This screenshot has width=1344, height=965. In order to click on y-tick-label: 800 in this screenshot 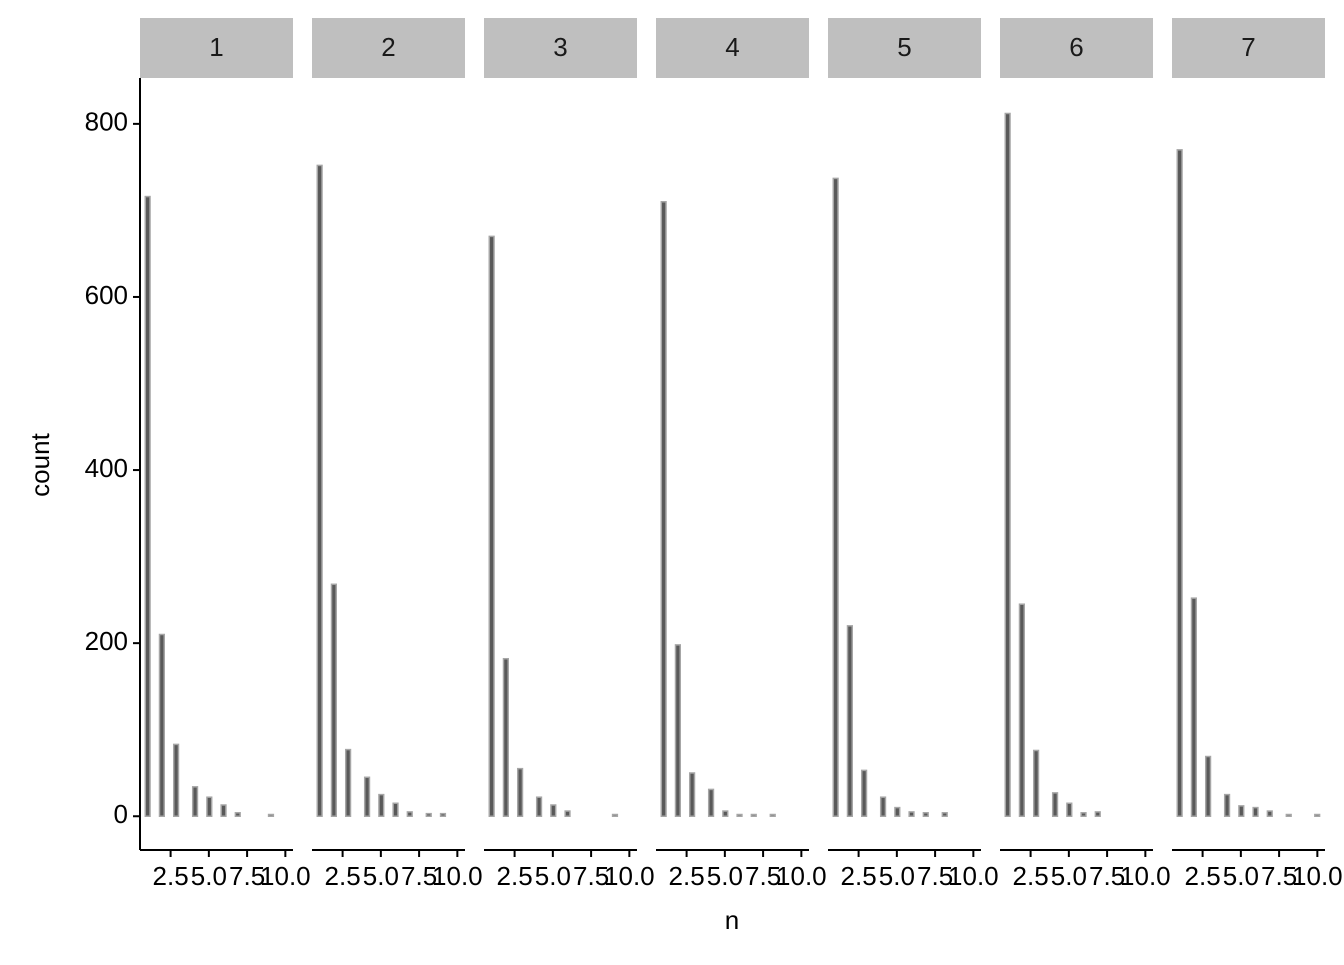, I will do `click(106, 122)`.